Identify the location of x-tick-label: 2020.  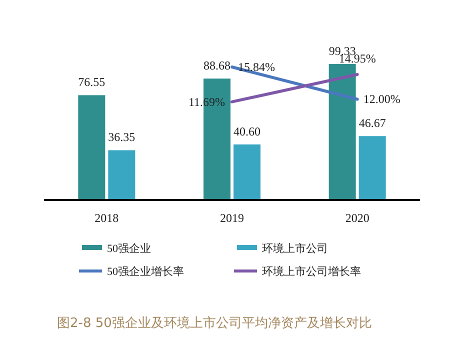
(357, 218).